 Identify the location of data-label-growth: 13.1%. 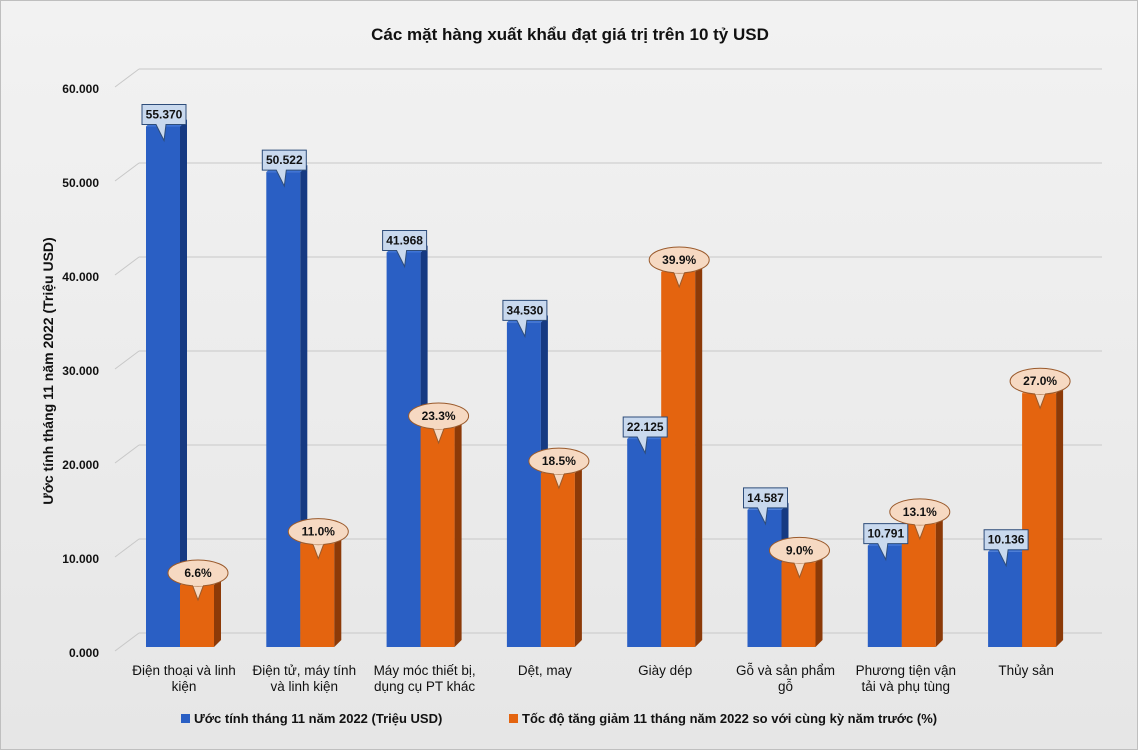
(920, 519).